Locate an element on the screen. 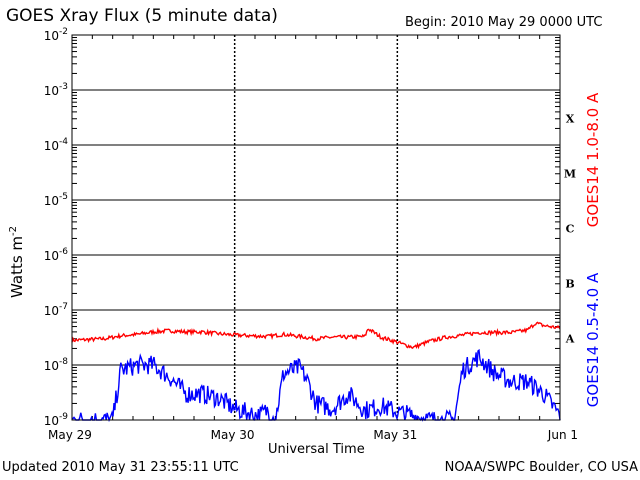  y-axis-title: Watts m-2 is located at coordinates (17, 262).